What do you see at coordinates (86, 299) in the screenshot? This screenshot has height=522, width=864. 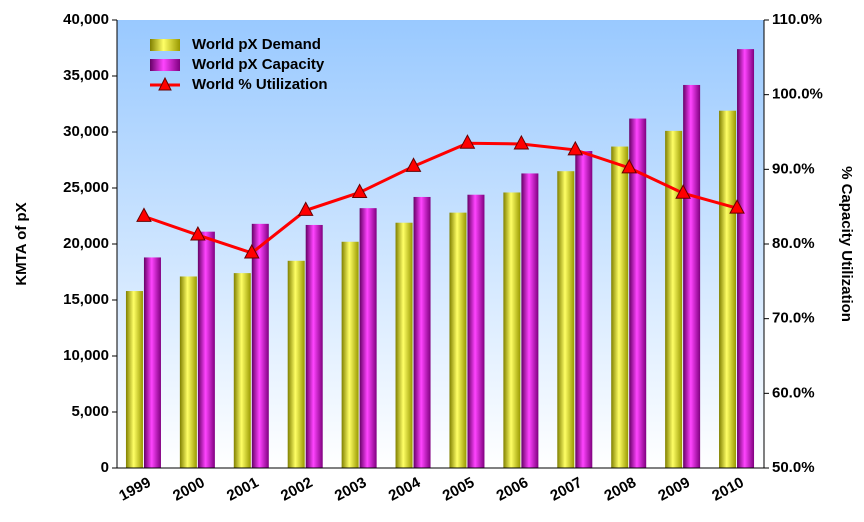 I see `y-tick-label: 15,000` at bounding box center [86, 299].